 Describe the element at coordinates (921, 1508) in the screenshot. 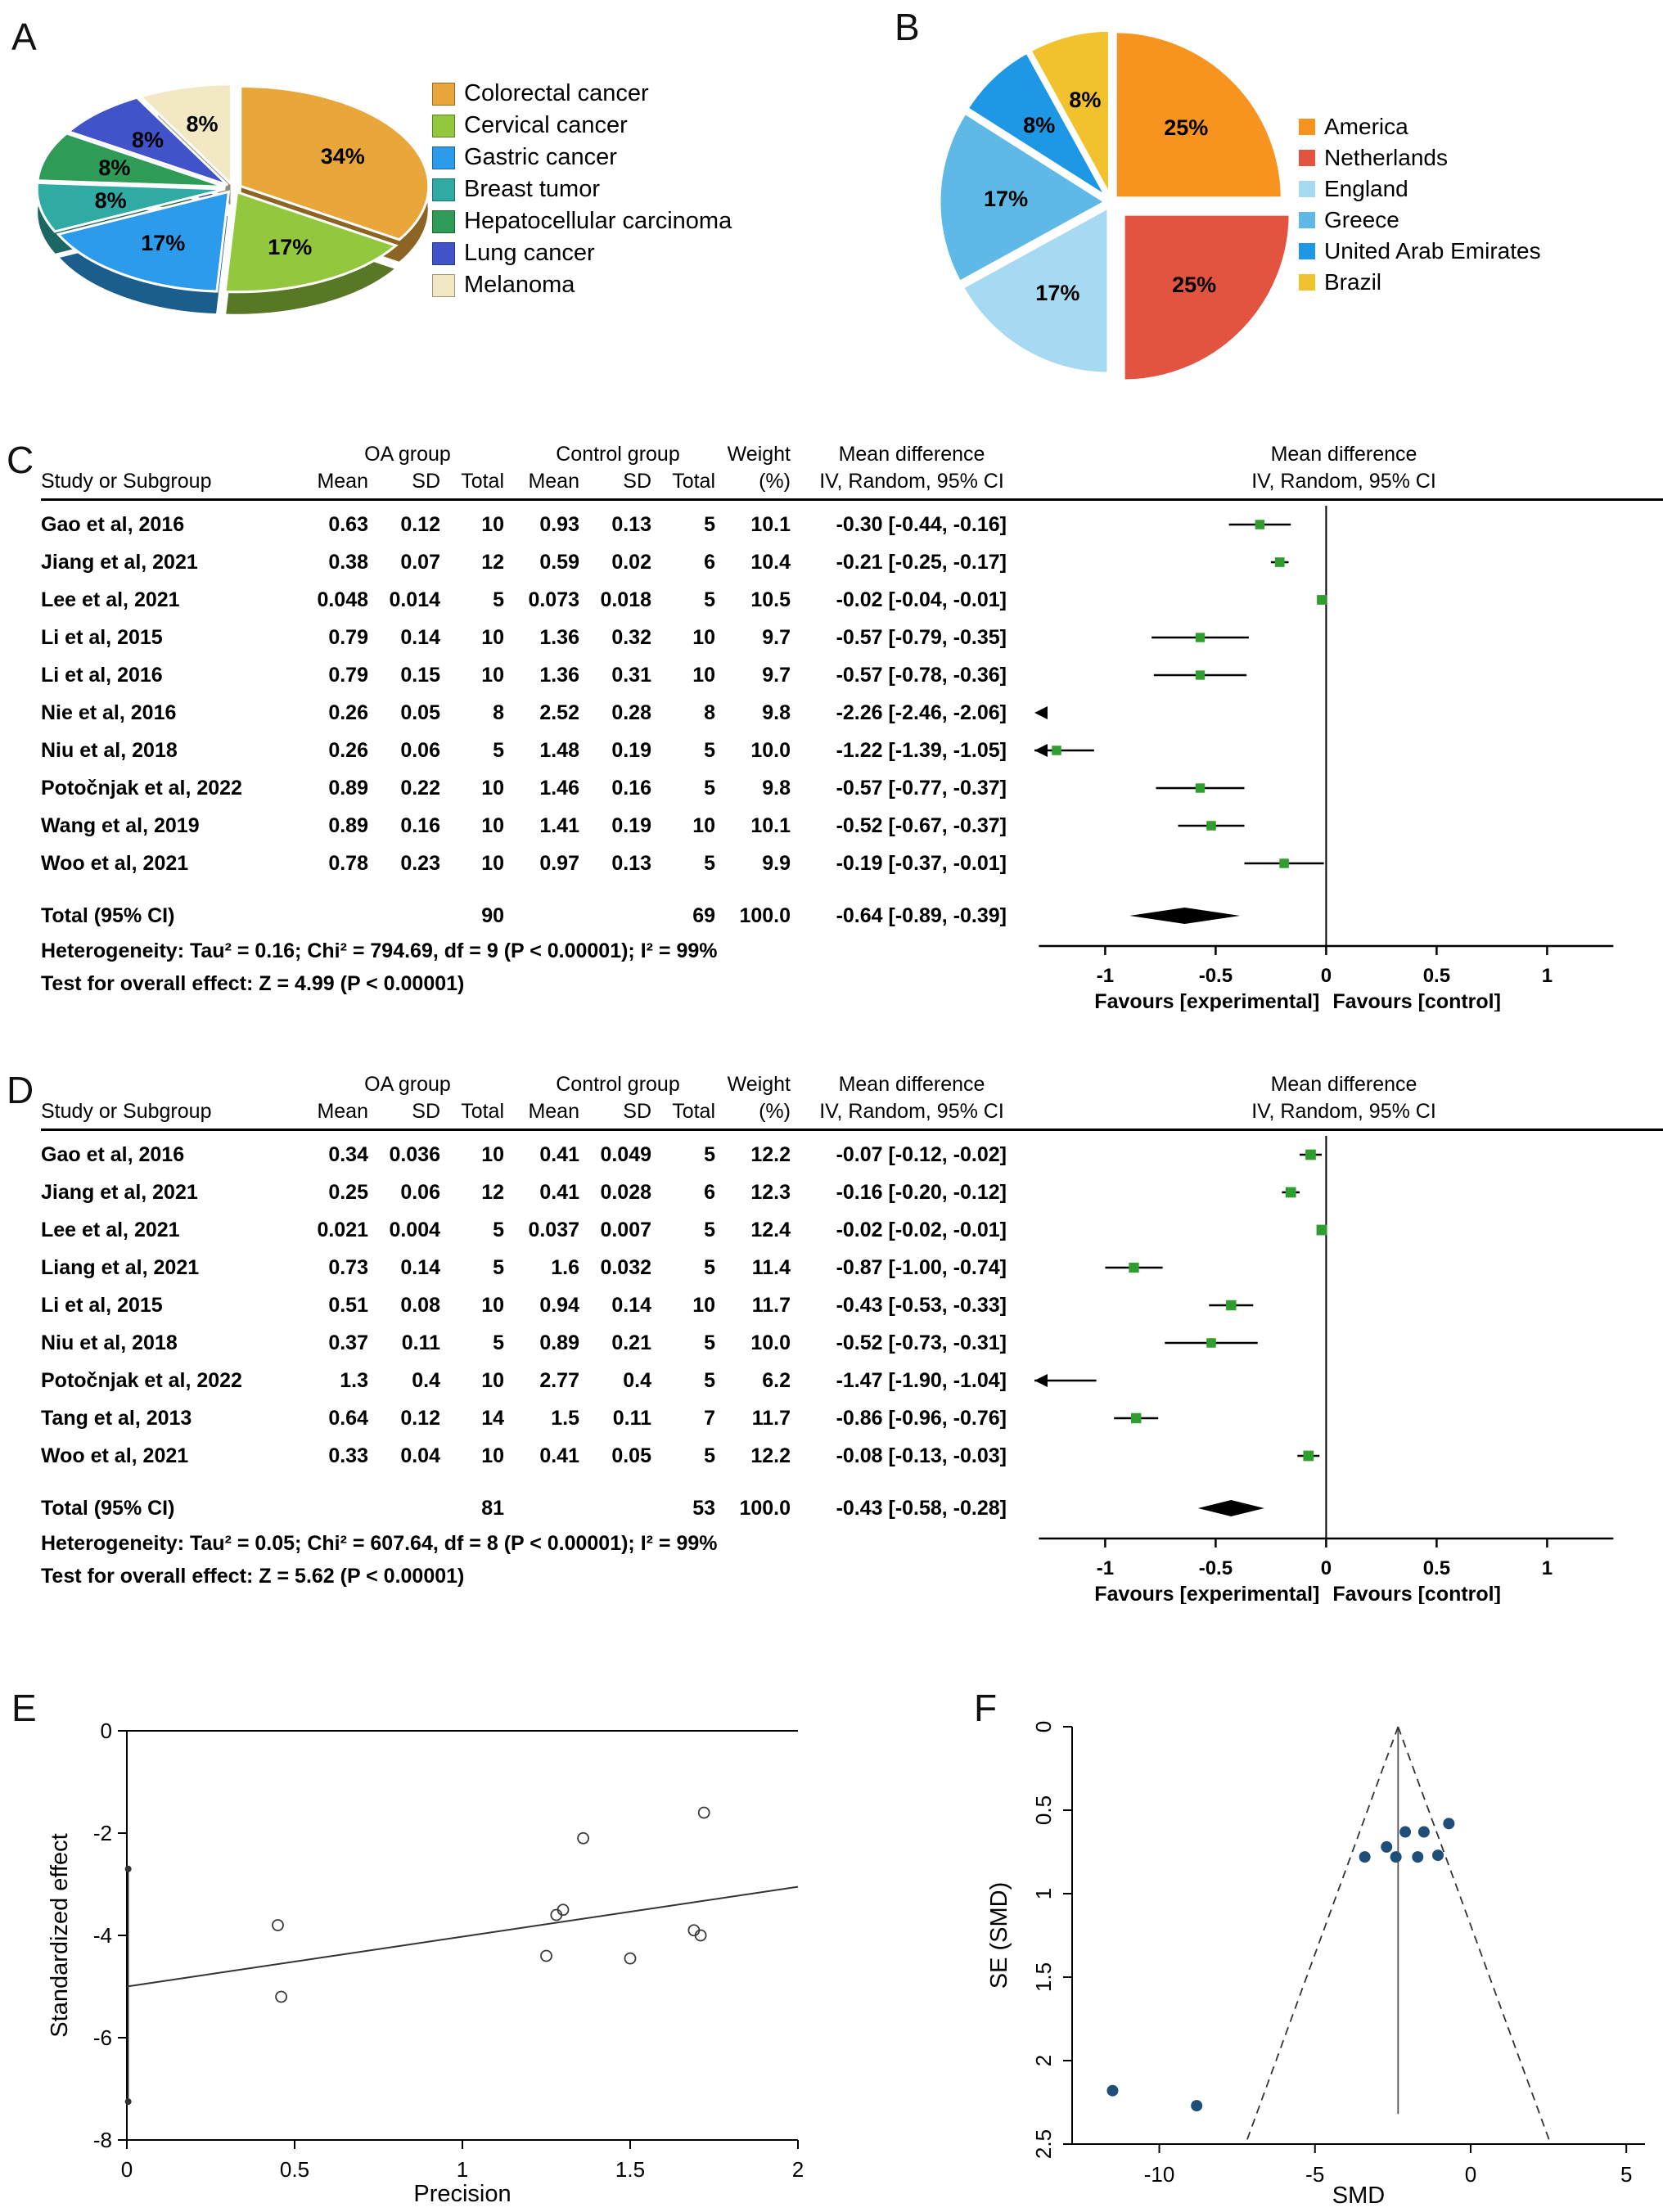

I see `ci-text: -0.43 [-0.58, -0.28]` at that location.